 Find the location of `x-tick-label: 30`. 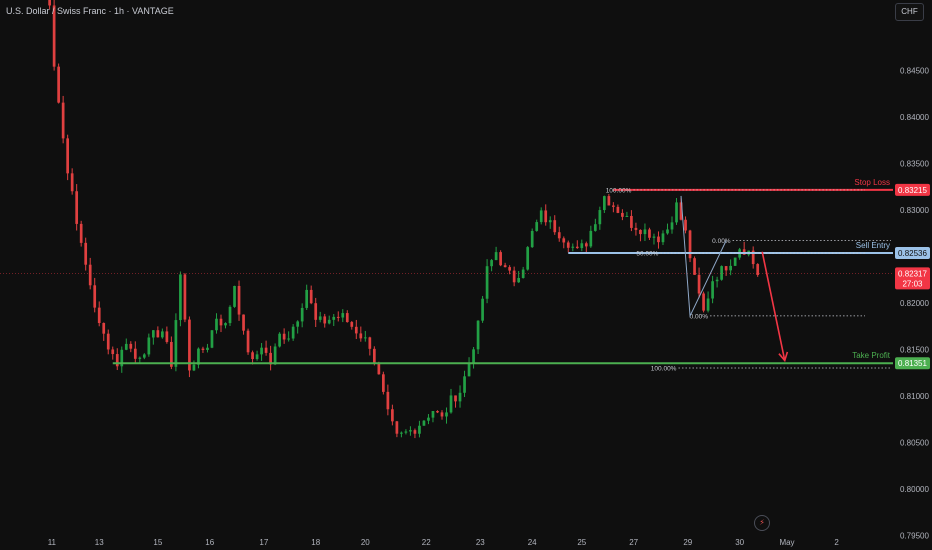

x-tick-label: 30 is located at coordinates (739, 542).